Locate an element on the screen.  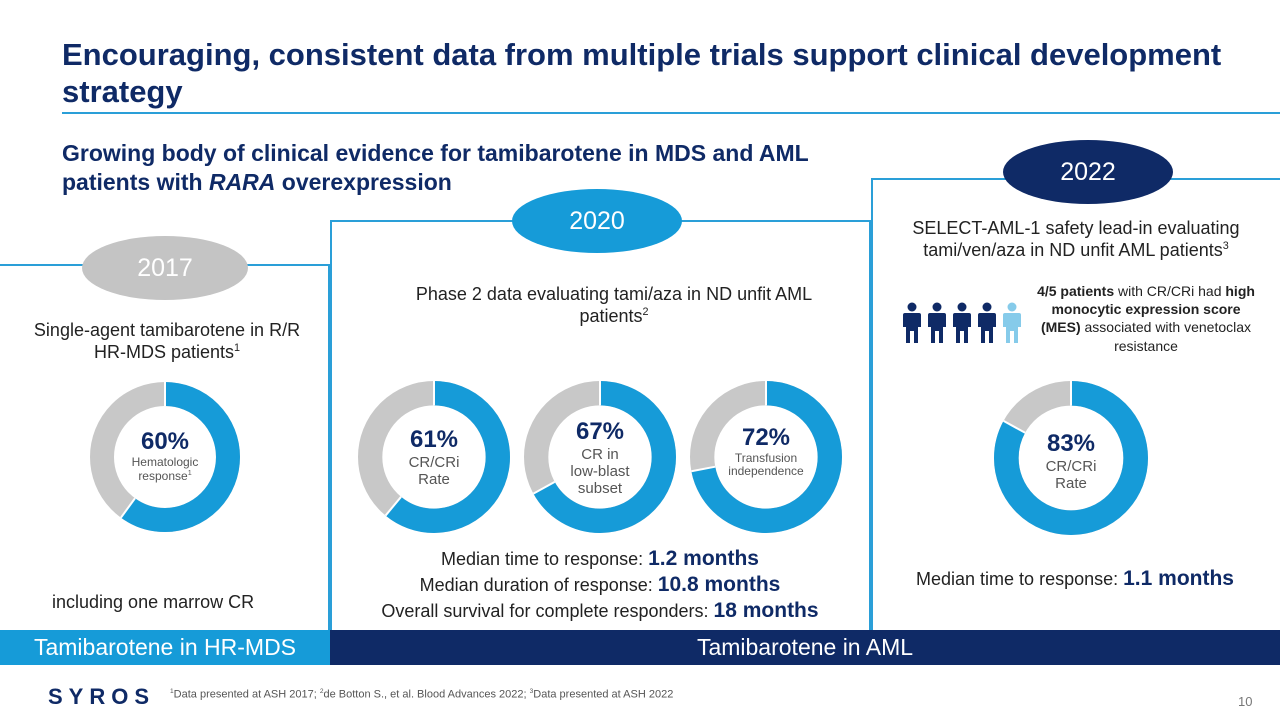
donut-2022-label: 83% CR/CRi Rate is located at coordinates (1071, 461).